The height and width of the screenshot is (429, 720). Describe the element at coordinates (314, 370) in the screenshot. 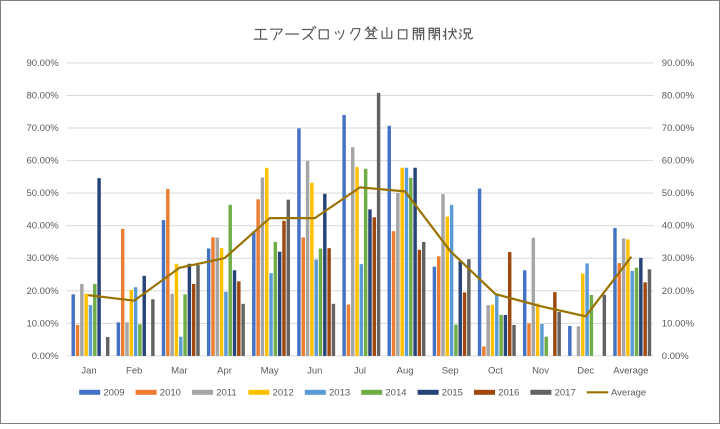

I see `svg-text: Jun` at that location.